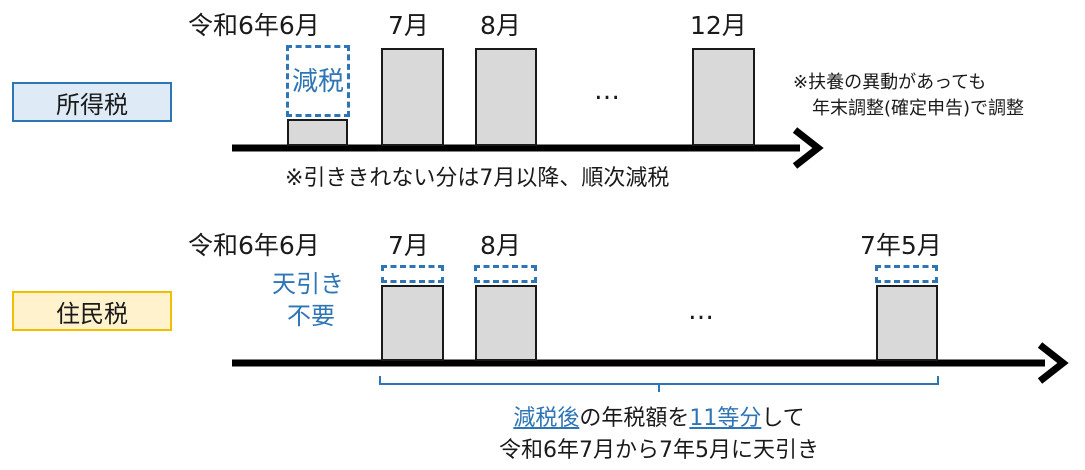  What do you see at coordinates (808, 148) in the screenshot?
I see `income-timeline-arrowhead` at bounding box center [808, 148].